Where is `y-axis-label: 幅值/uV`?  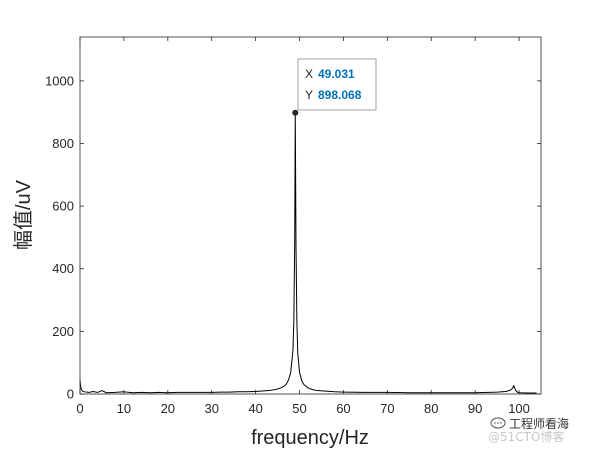
y-axis-label: 幅值/uV is located at coordinates (23, 214).